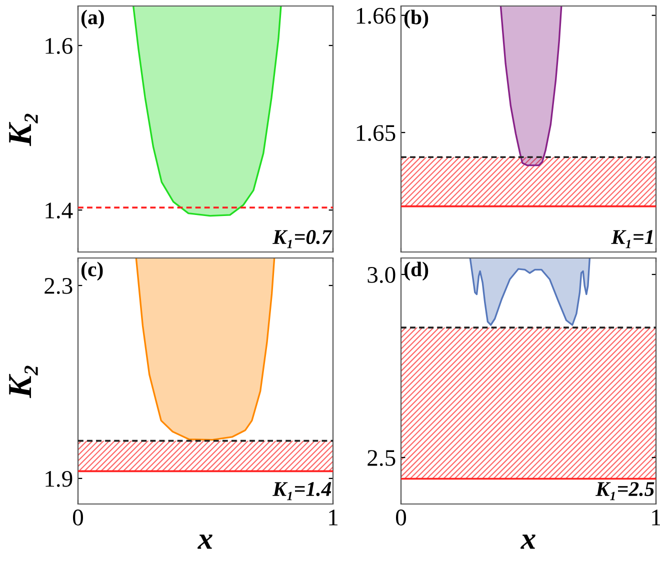  What do you see at coordinates (376, 16) in the screenshot?
I see `y-tick-label: 1.66` at bounding box center [376, 16].